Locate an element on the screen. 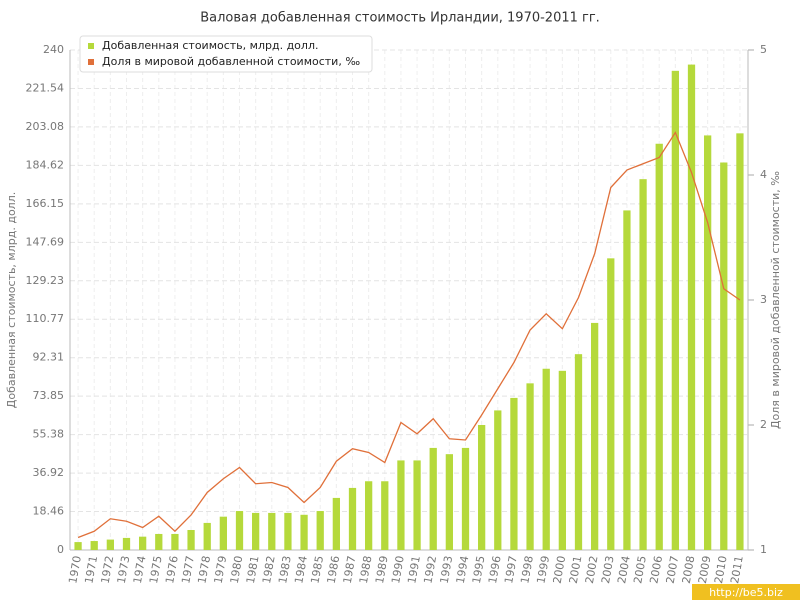 The height and width of the screenshot is (600, 800). x-tick-label: 1977 is located at coordinates (188, 570).